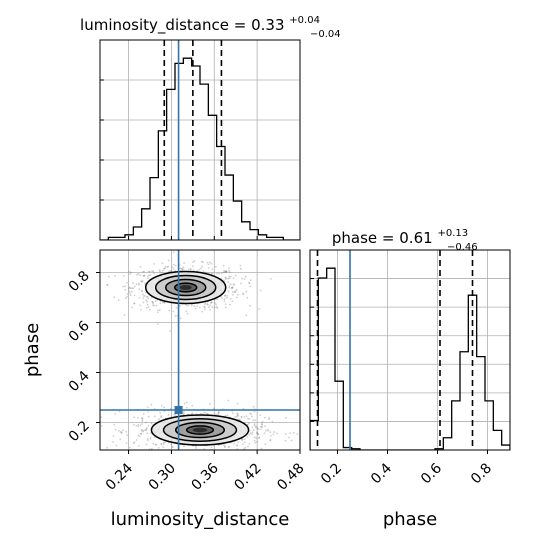 The width and height of the screenshot is (550, 550). Describe the element at coordinates (331, 473) in the screenshot. I see `x-tick-label: 0.2` at that location.